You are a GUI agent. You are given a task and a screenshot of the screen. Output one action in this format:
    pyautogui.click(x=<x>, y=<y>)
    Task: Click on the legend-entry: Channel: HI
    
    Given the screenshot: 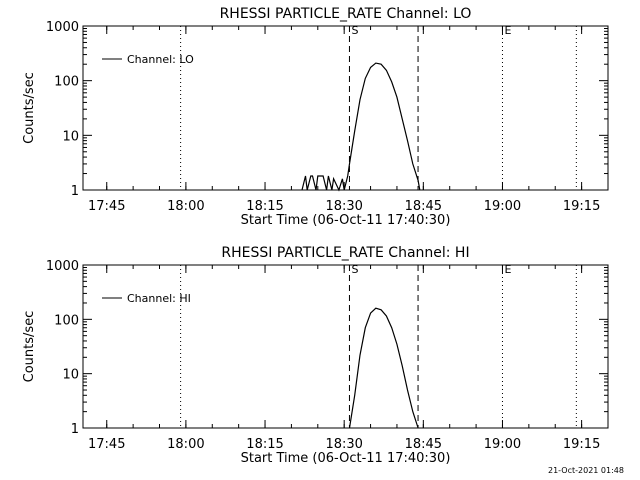 What is the action you would take?
    pyautogui.click(x=159, y=298)
    